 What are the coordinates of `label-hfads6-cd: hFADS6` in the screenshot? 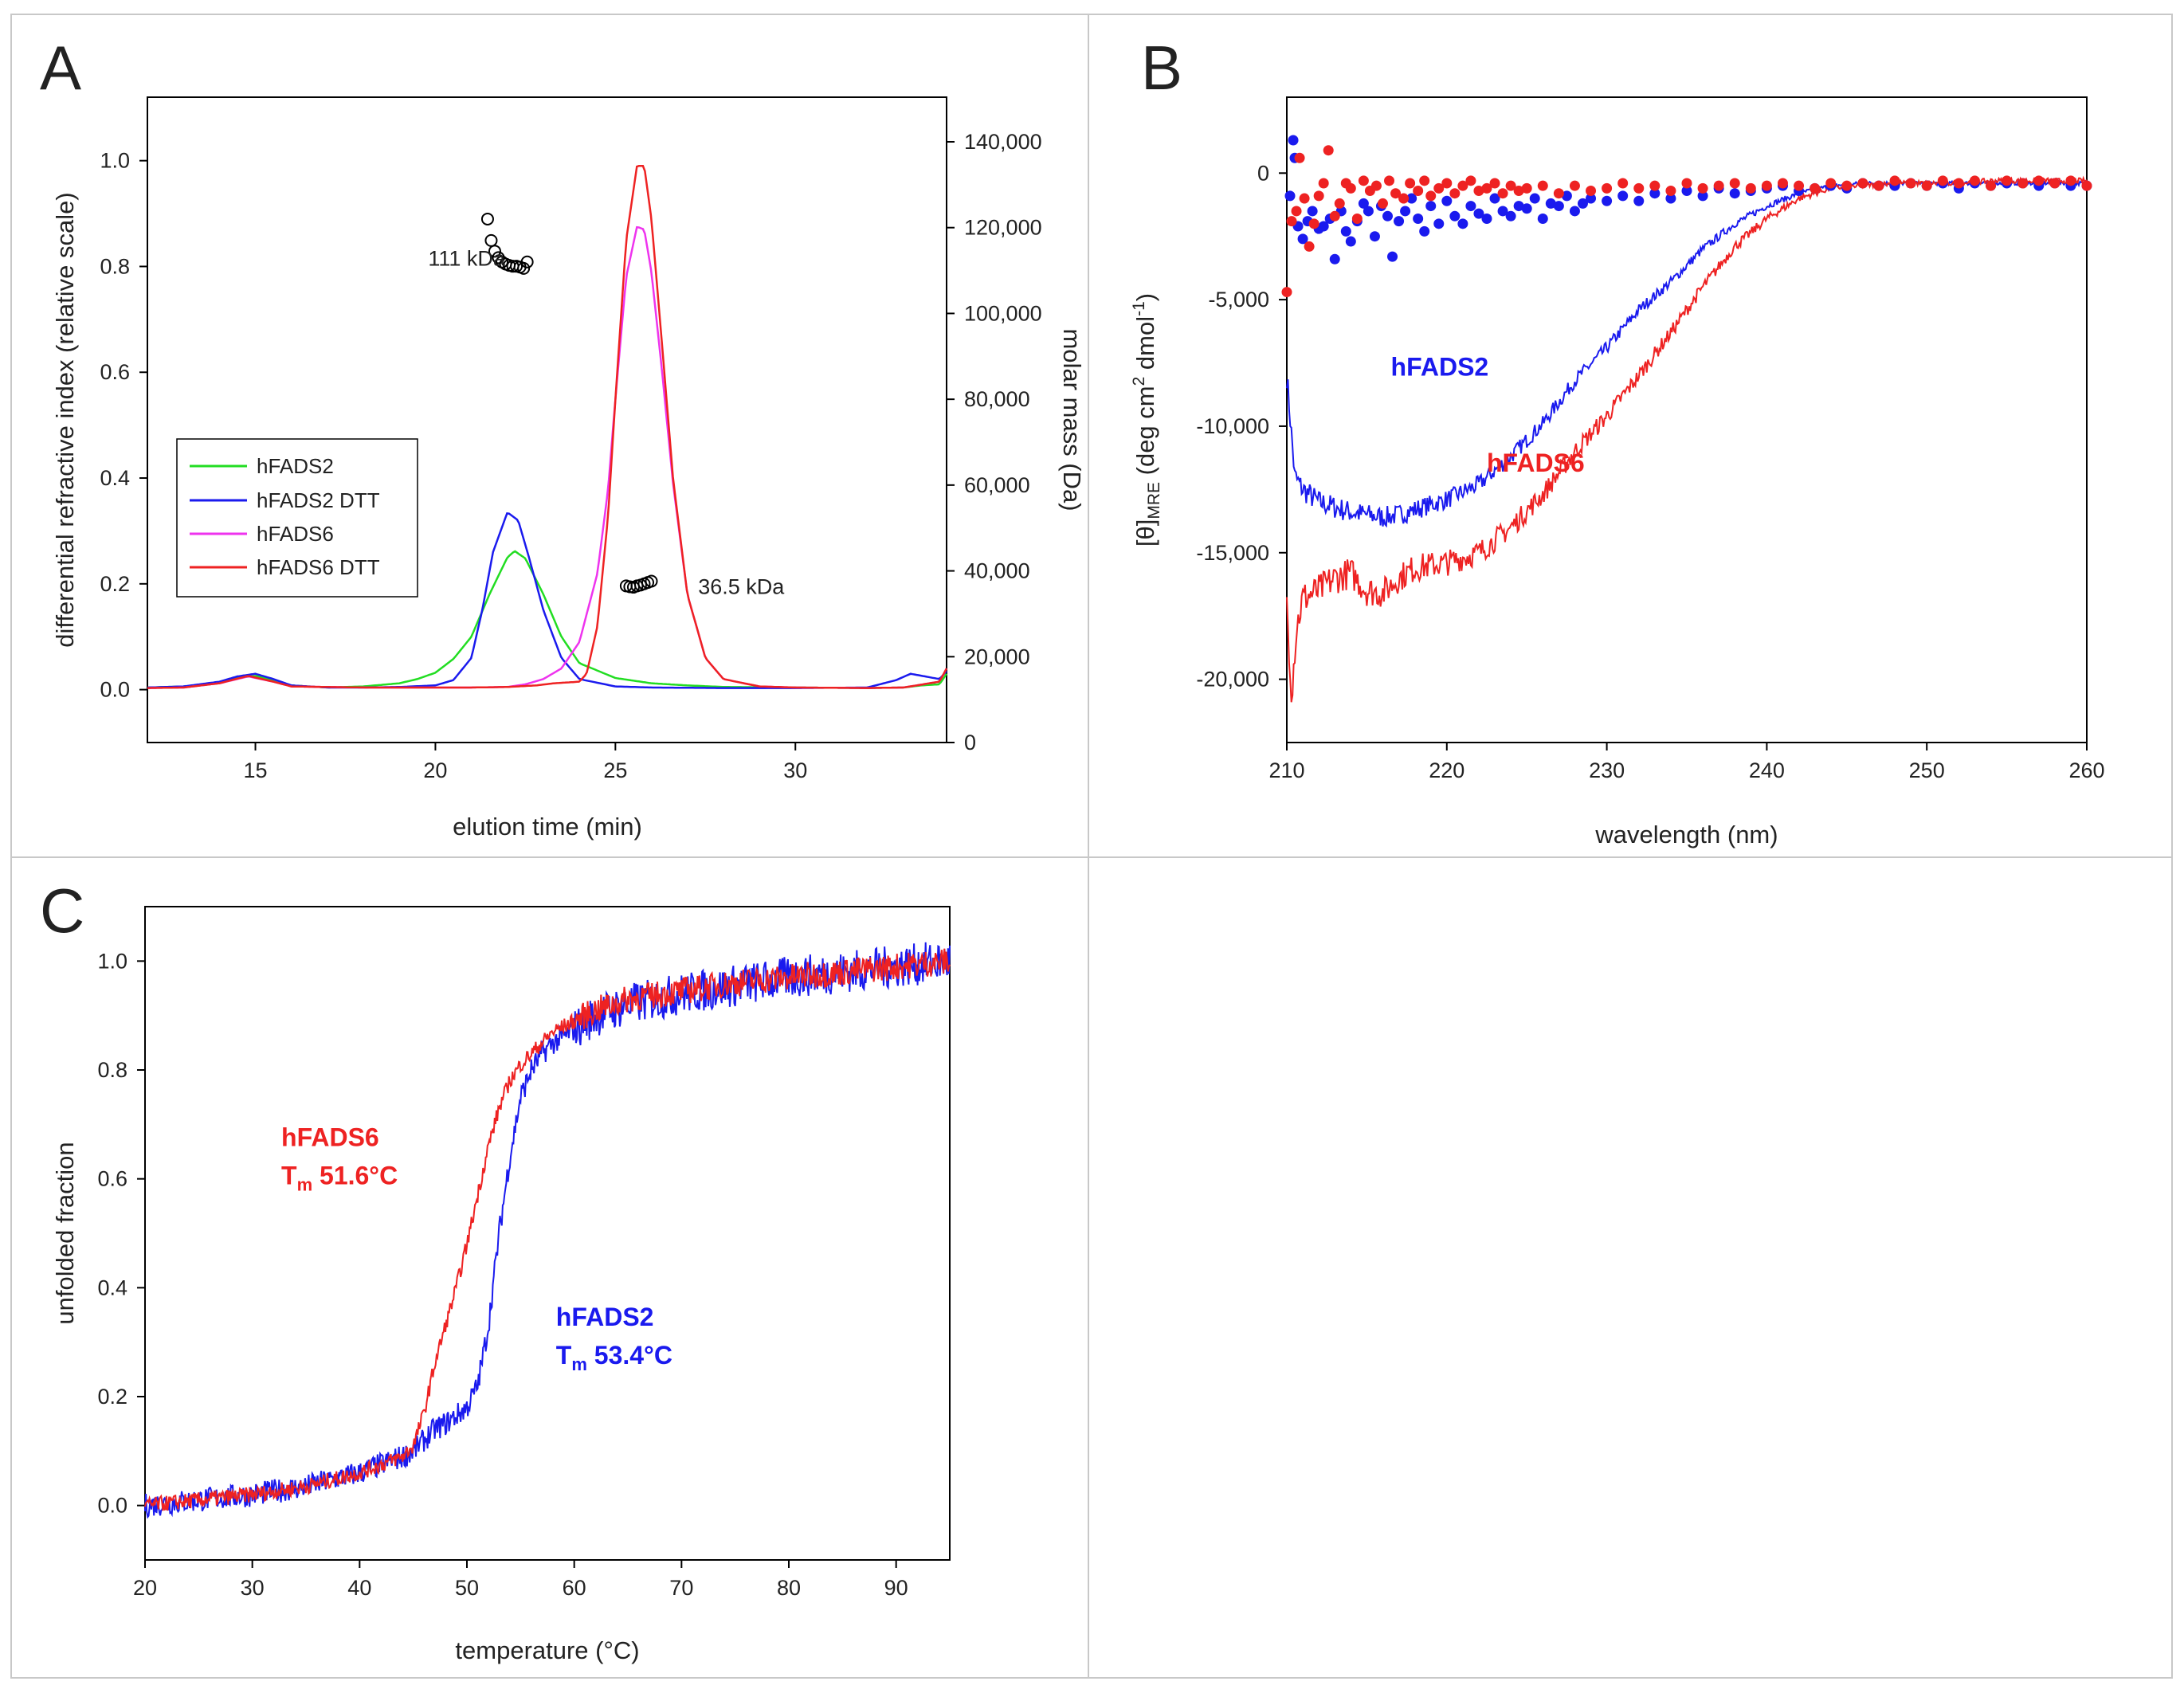 It's located at (1536, 463).